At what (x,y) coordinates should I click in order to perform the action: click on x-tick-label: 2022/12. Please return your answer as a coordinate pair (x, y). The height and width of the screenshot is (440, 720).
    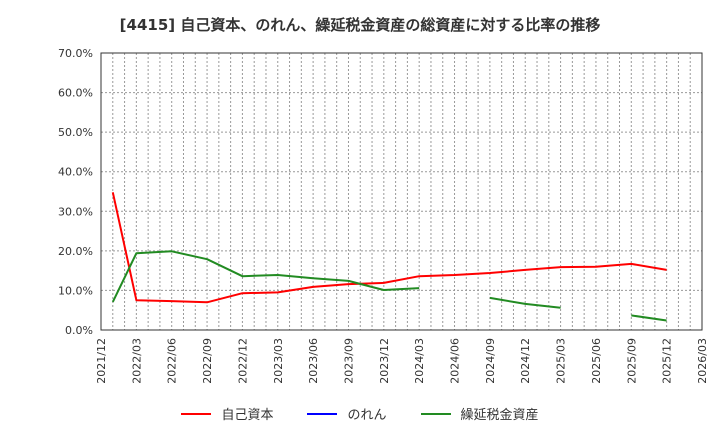
    Looking at the image, I should click on (242, 361).